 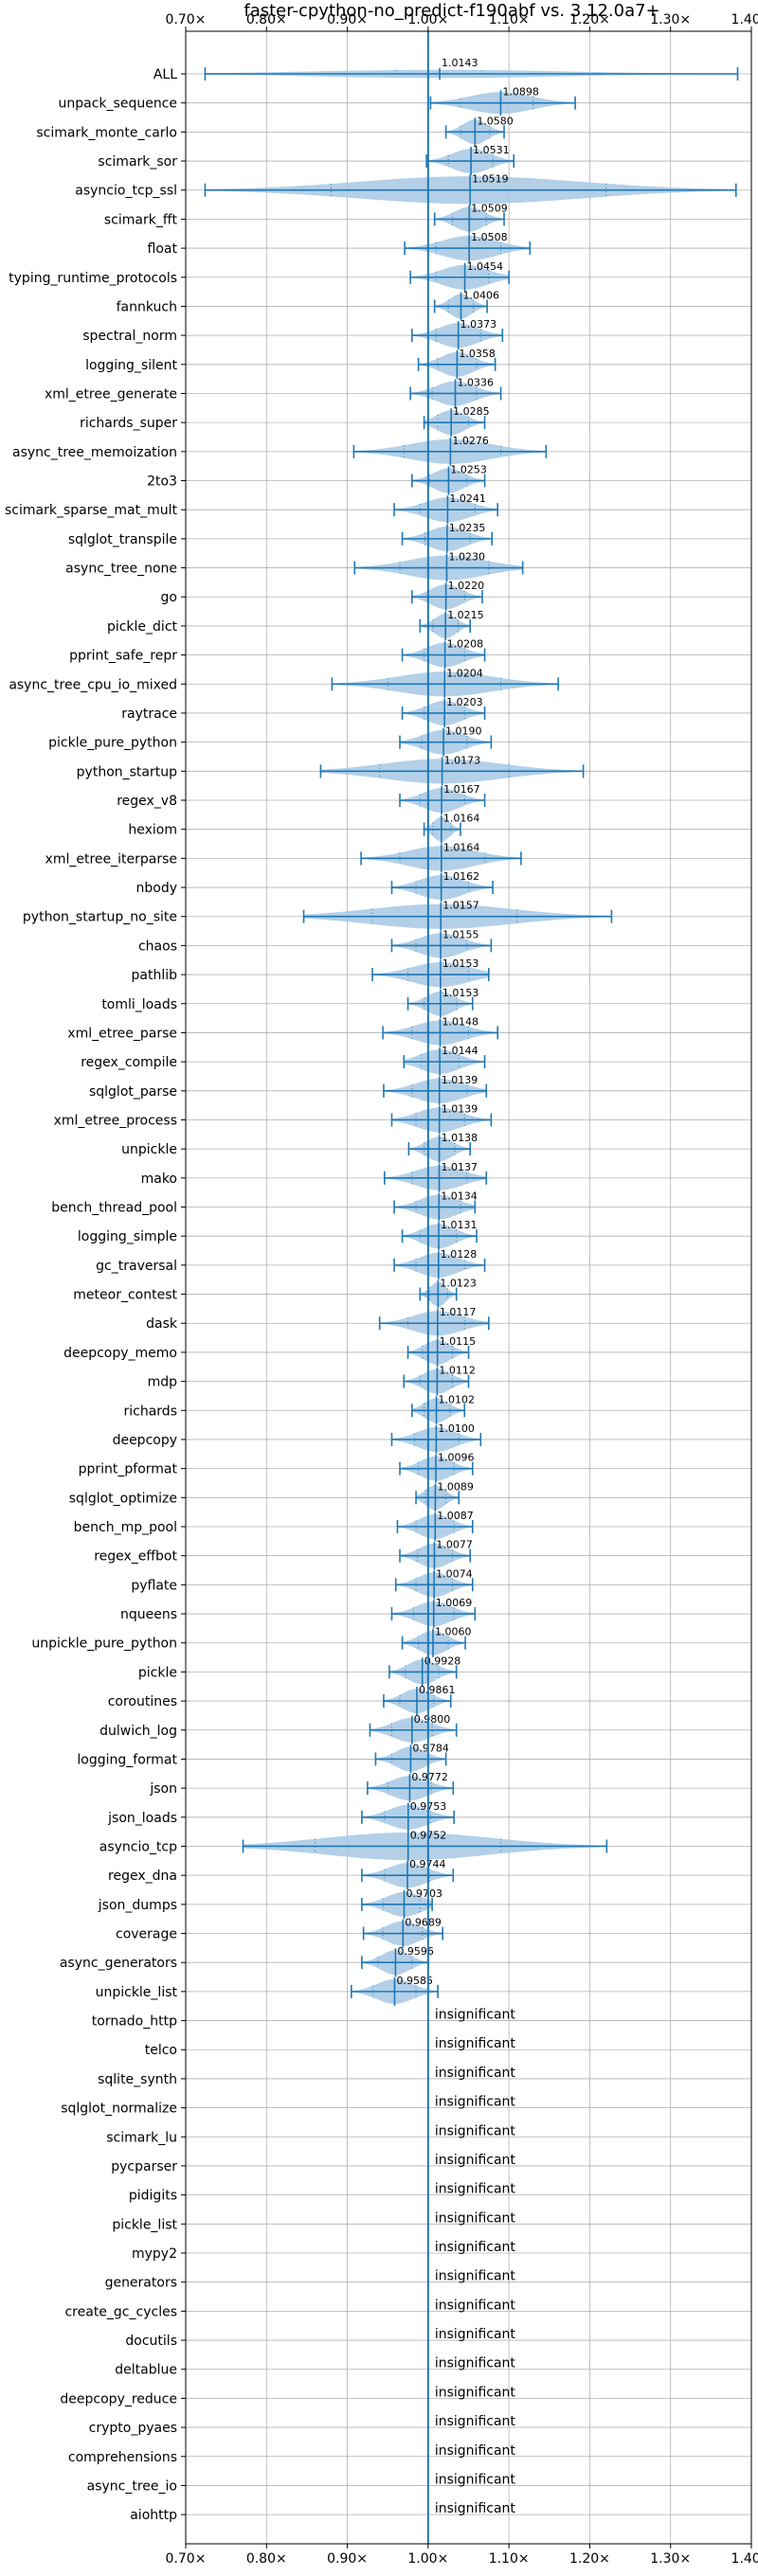 What do you see at coordinates (465, 615) in the screenshot?
I see `mean-value-label: 1.0215` at bounding box center [465, 615].